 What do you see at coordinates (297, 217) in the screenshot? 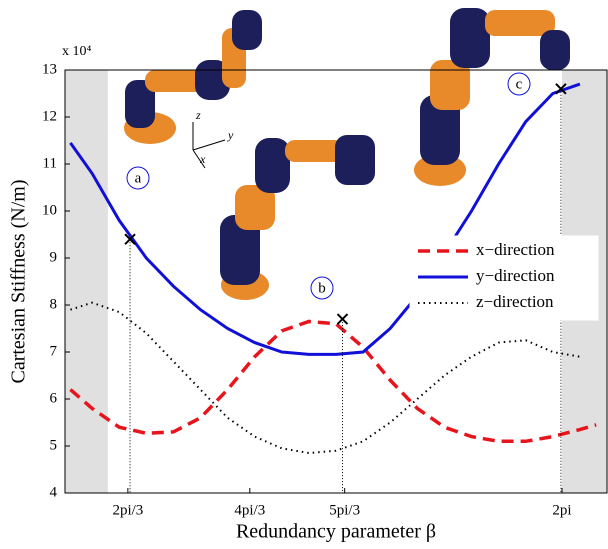
I see `robot-b` at bounding box center [297, 217].